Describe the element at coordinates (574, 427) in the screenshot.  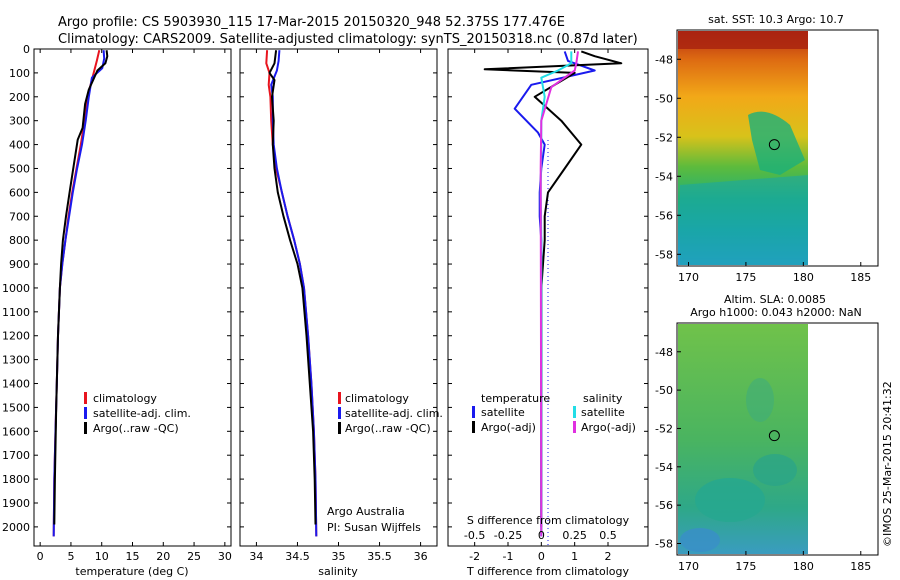
I see `legend-s-argo-swatch` at that location.